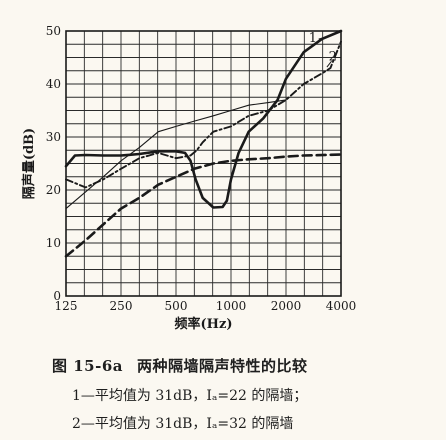 This screenshot has height=440, width=446. Describe the element at coordinates (333, 57) in the screenshot. I see `series-2-label: 2` at that location.